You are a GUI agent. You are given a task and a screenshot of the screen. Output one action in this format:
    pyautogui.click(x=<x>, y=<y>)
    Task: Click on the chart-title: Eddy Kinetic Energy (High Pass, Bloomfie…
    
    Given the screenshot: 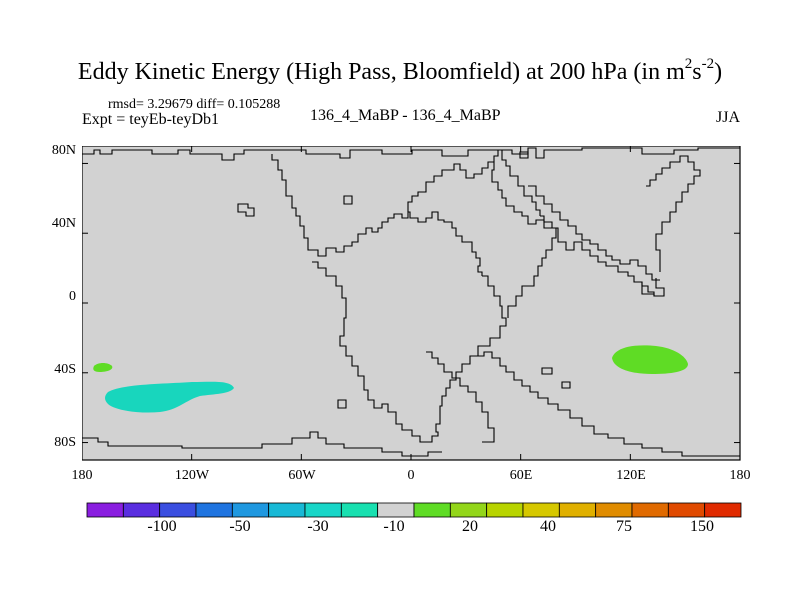 What is the action you would take?
    pyautogui.click(x=400, y=70)
    